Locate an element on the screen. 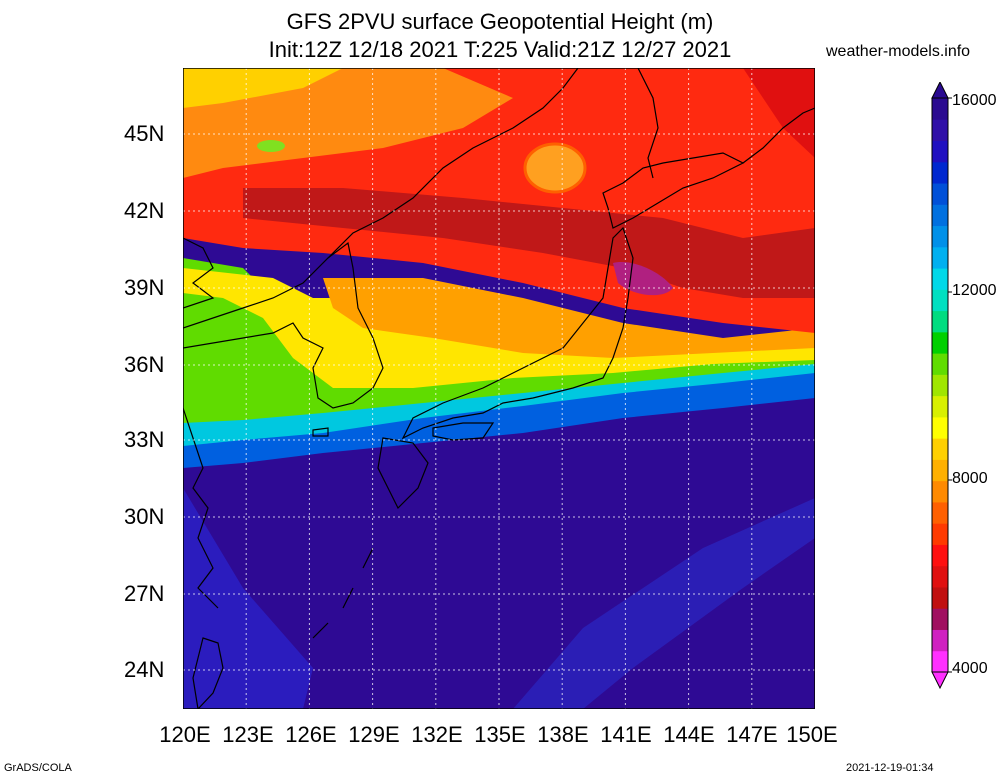 The image size is (1000, 779). lat-label-30n: 30N is located at coordinates (144, 516).